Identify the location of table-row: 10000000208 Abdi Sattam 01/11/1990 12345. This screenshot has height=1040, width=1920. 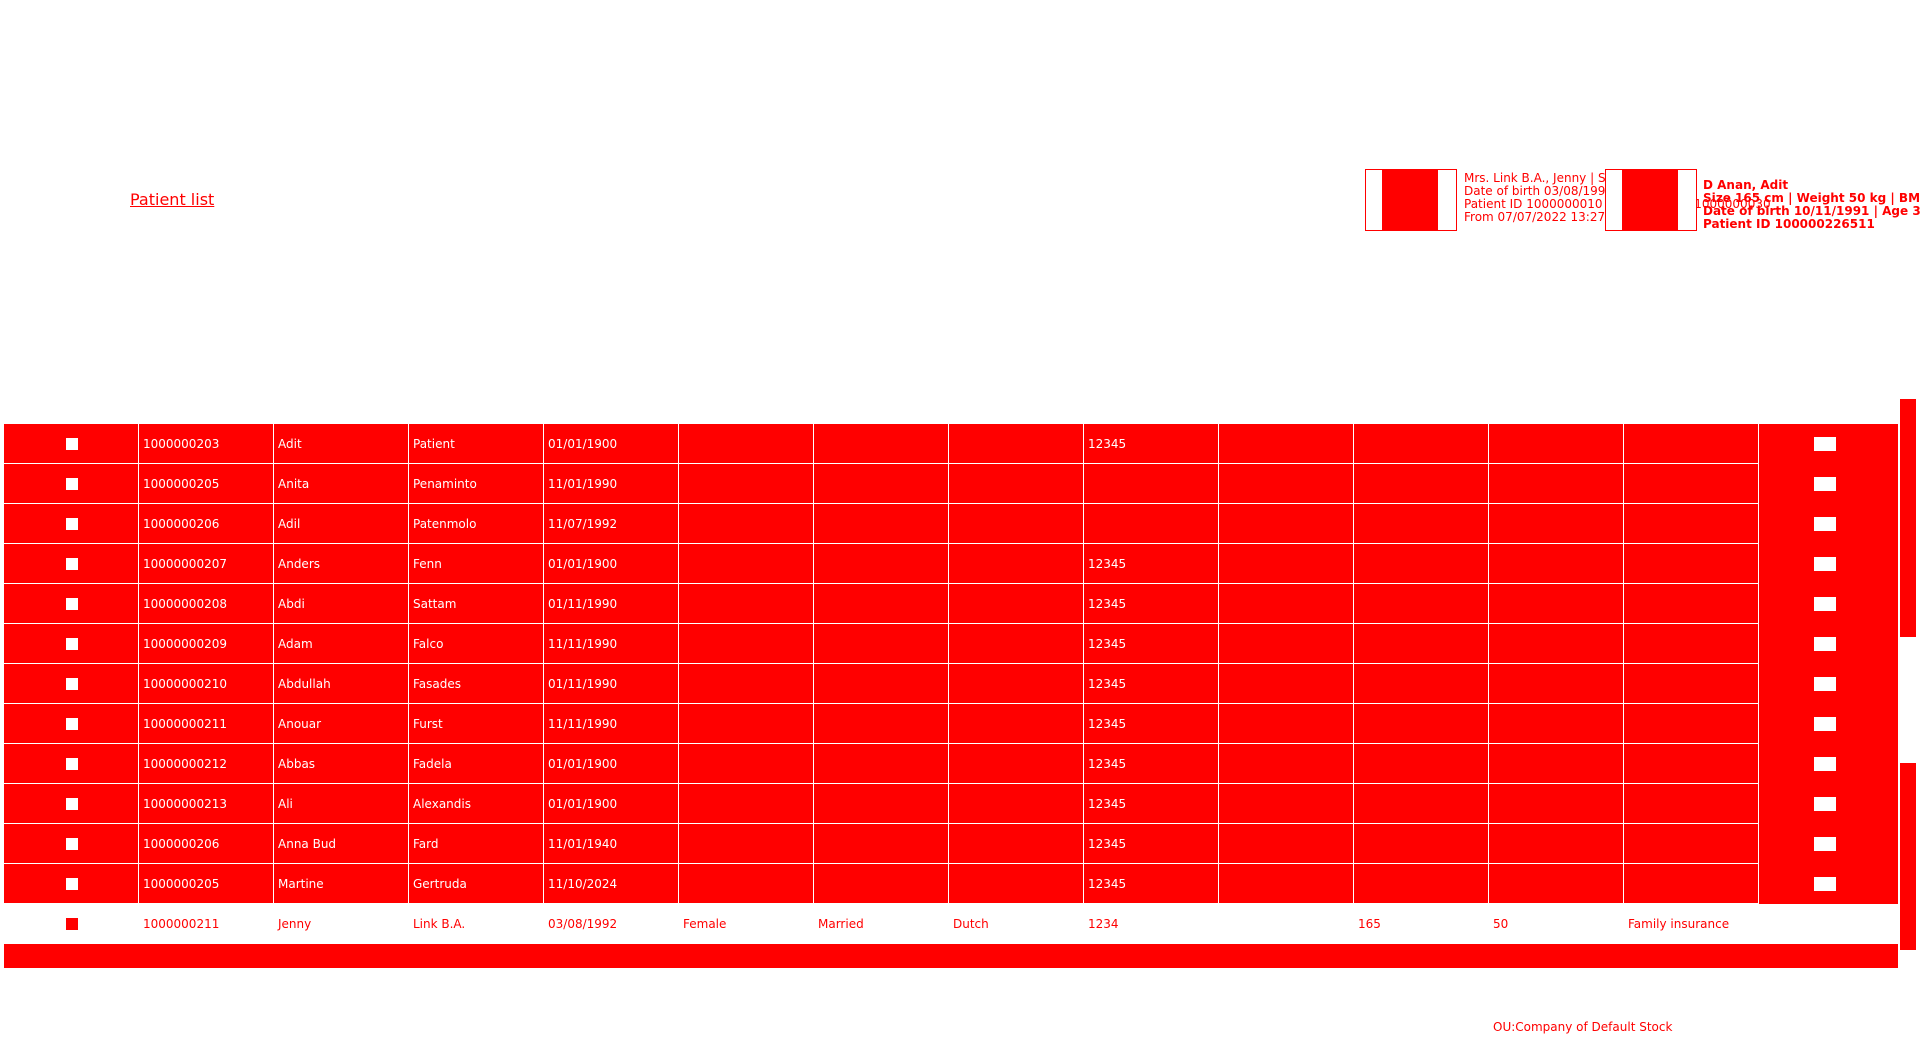
(951, 604).